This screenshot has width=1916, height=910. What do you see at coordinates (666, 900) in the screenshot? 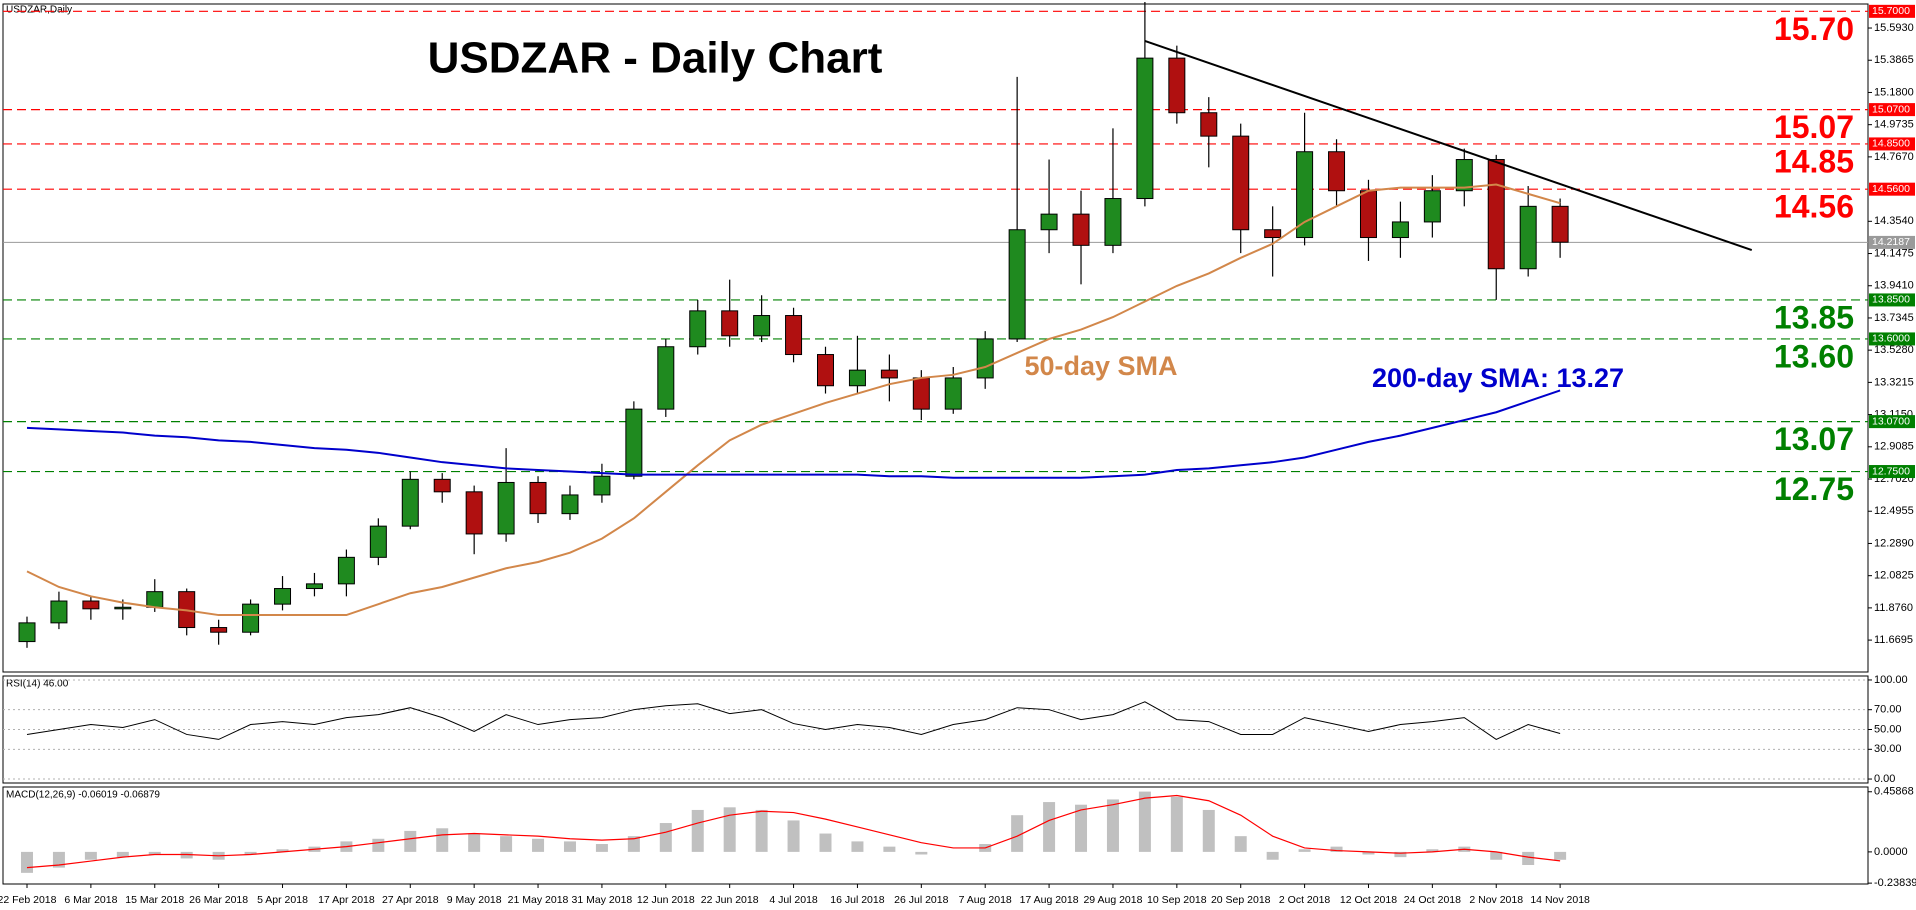
I see `x-tick-label: 12 Jun 2018` at bounding box center [666, 900].